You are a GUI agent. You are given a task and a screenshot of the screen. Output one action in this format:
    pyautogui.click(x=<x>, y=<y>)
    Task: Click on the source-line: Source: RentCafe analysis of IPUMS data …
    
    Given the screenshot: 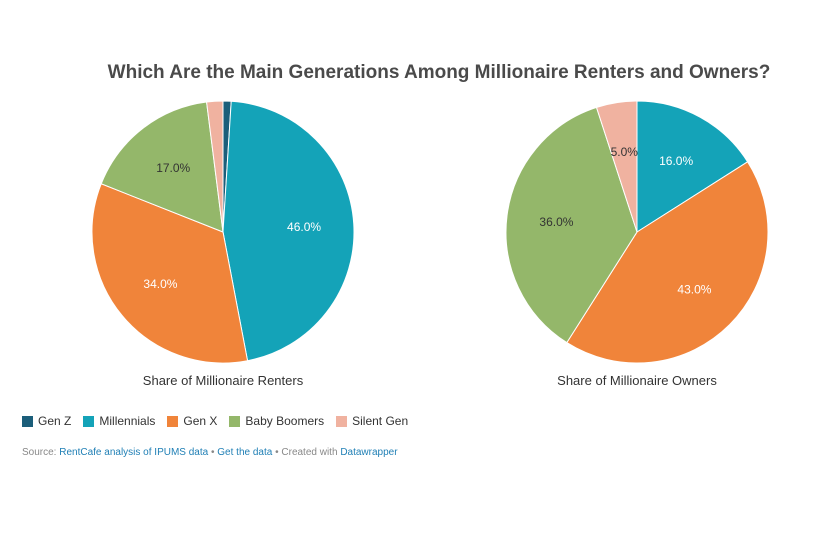 What is the action you would take?
    pyautogui.click(x=210, y=452)
    